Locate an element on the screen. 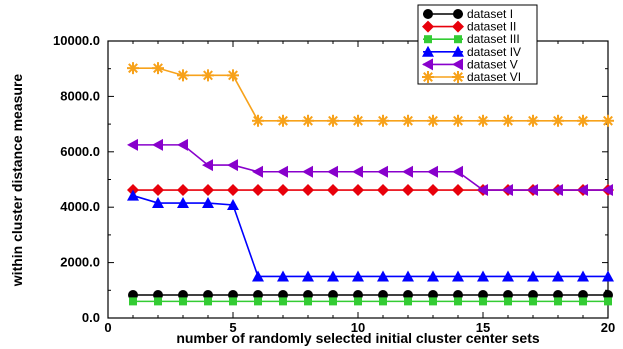 This screenshot has height=349, width=623. legend-item: dataset IV is located at coordinates (471, 52).